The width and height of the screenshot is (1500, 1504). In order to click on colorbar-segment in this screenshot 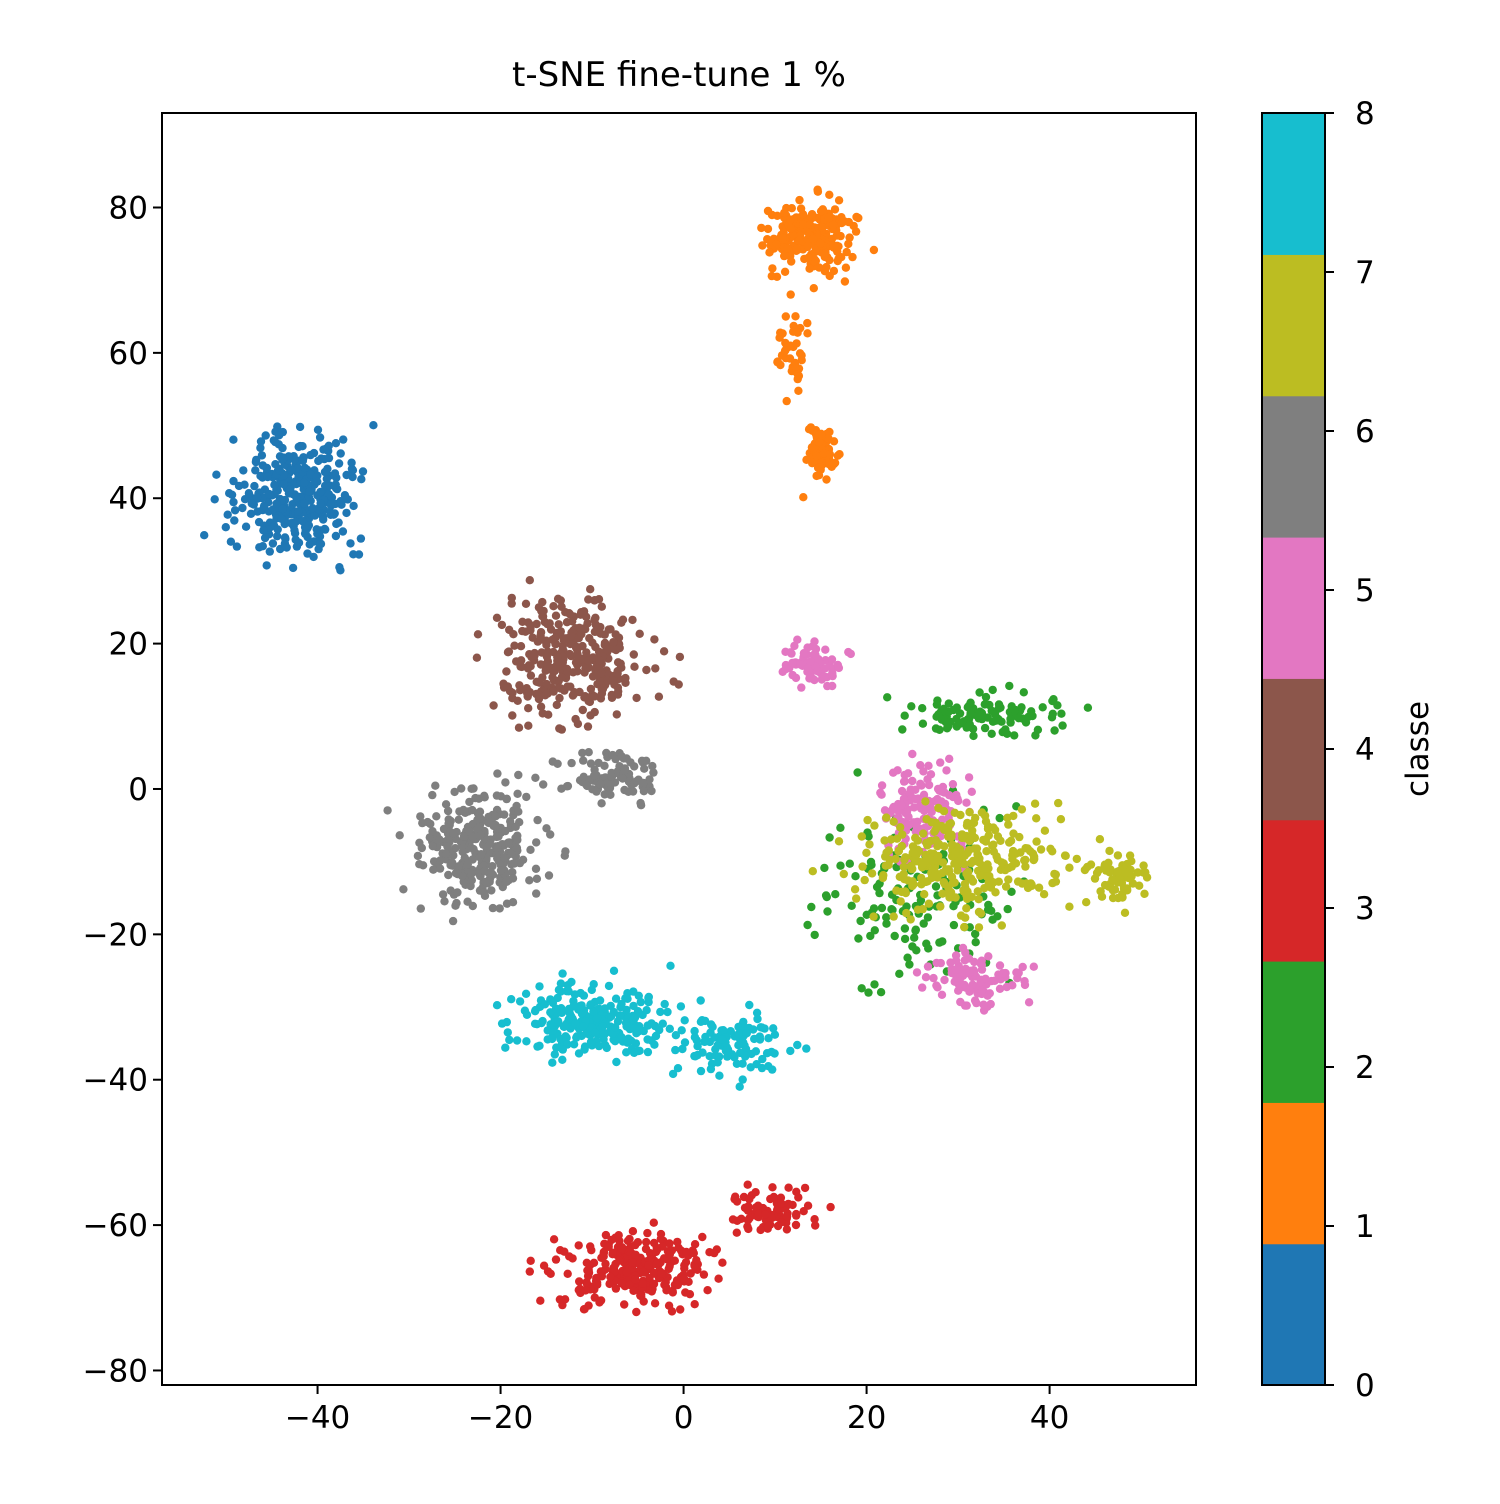, I will do `click(1293, 325)`.